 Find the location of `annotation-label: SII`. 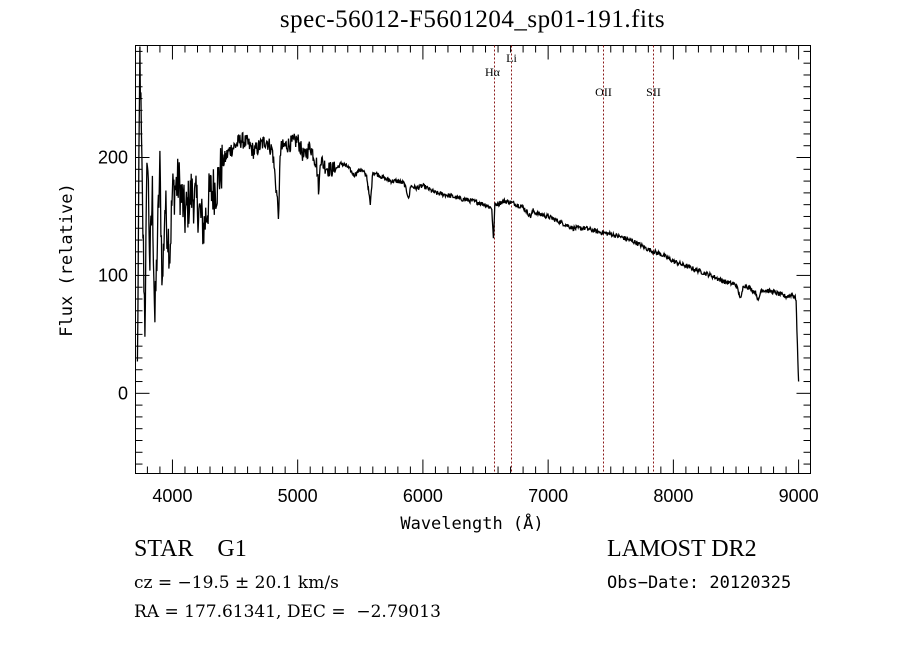

annotation-label: SII is located at coordinates (653, 92).